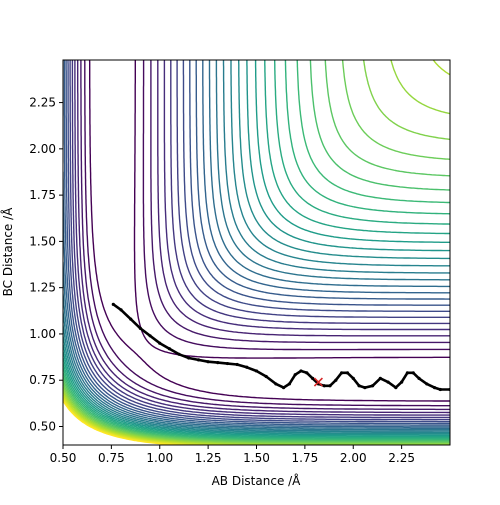 This screenshot has width=500, height=505. I want to click on x-tick-label: 2.25, so click(401, 458).